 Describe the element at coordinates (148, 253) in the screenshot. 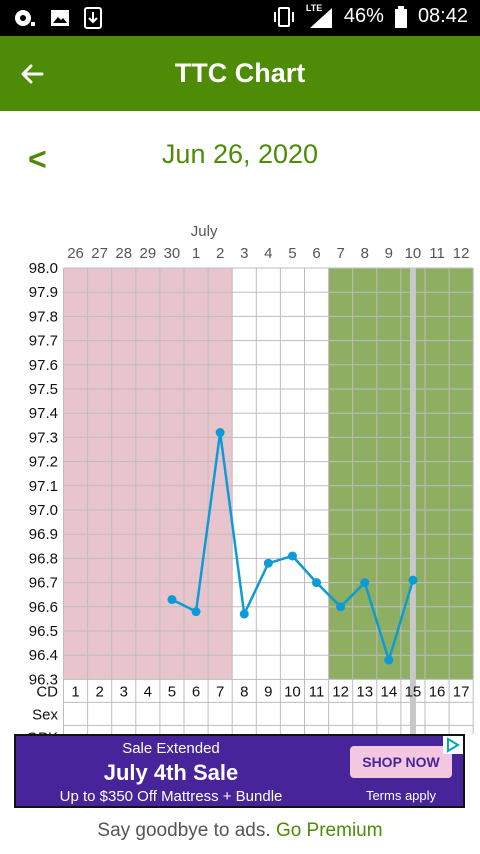

I see `x-date-label: 29` at that location.